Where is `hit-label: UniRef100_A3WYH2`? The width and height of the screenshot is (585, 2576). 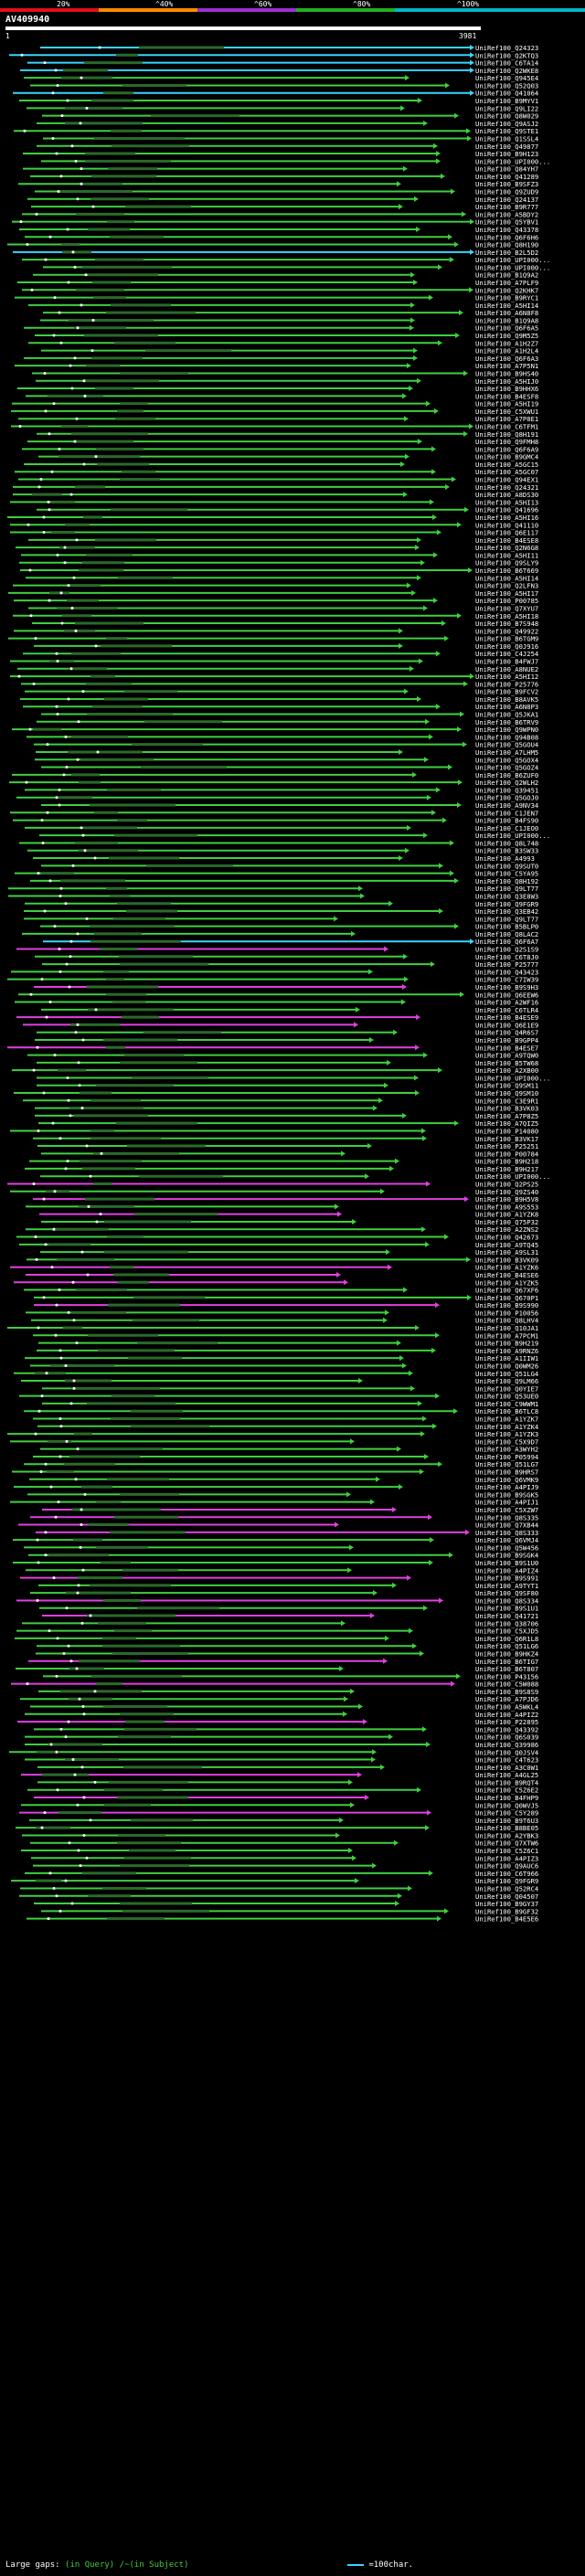
hit-label: UniRef100_A3WYH2 is located at coordinates (507, 1450).